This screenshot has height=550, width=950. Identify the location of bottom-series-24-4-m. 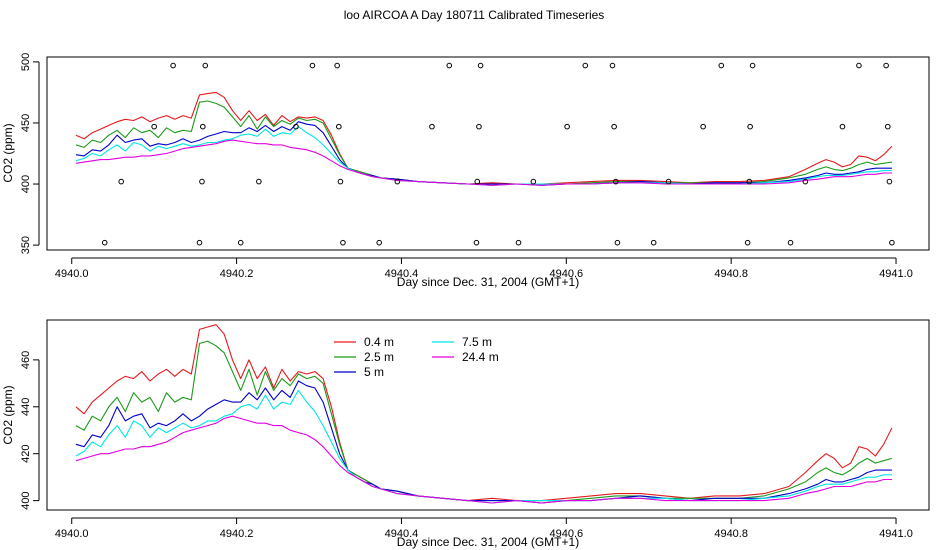
(483, 459).